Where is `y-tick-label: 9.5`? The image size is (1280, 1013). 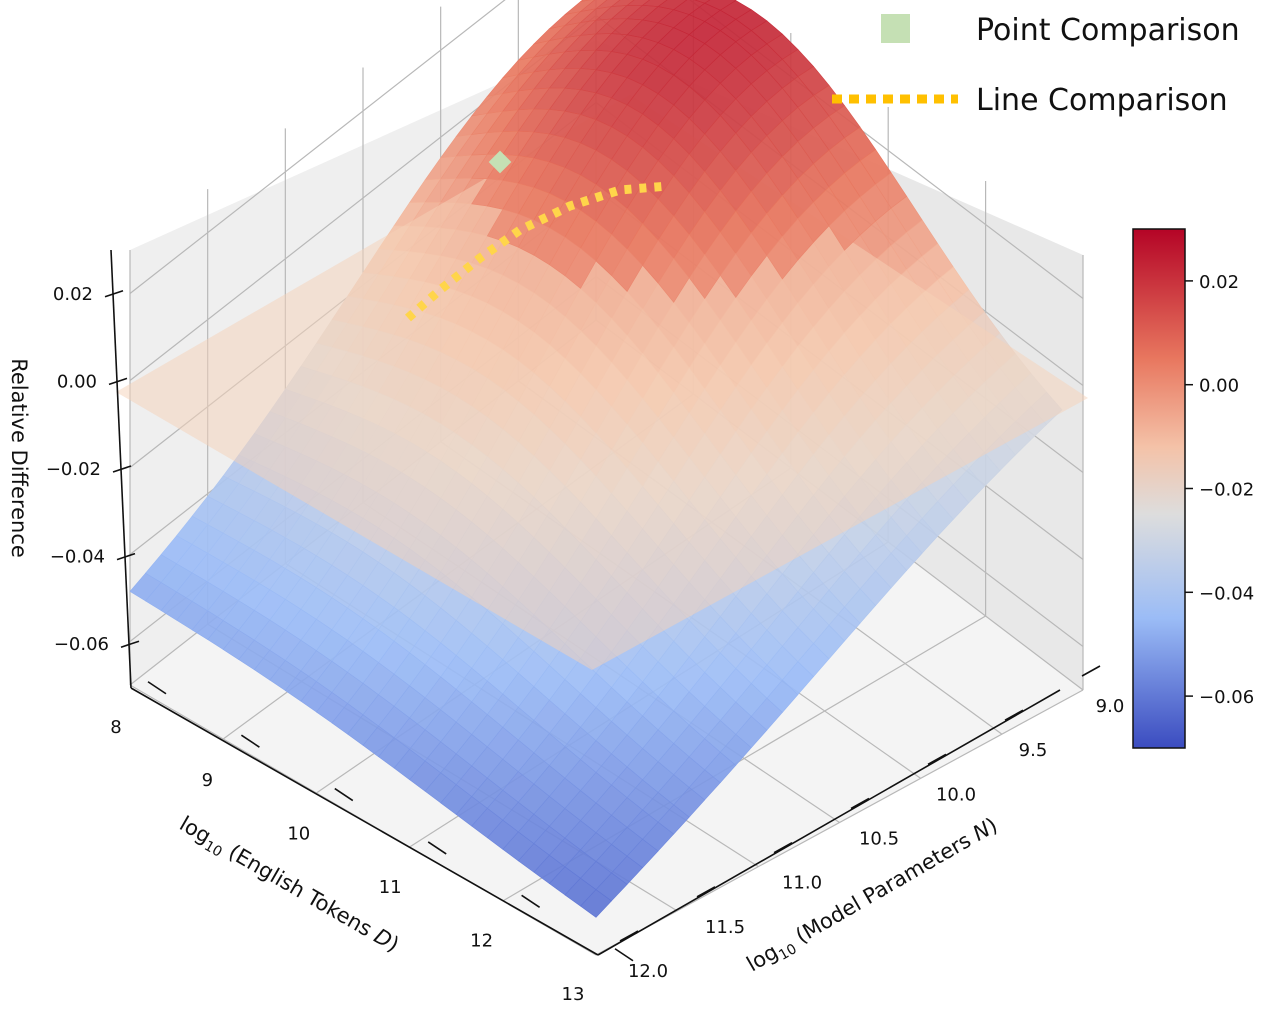 y-tick-label: 9.5 is located at coordinates (1033, 750).